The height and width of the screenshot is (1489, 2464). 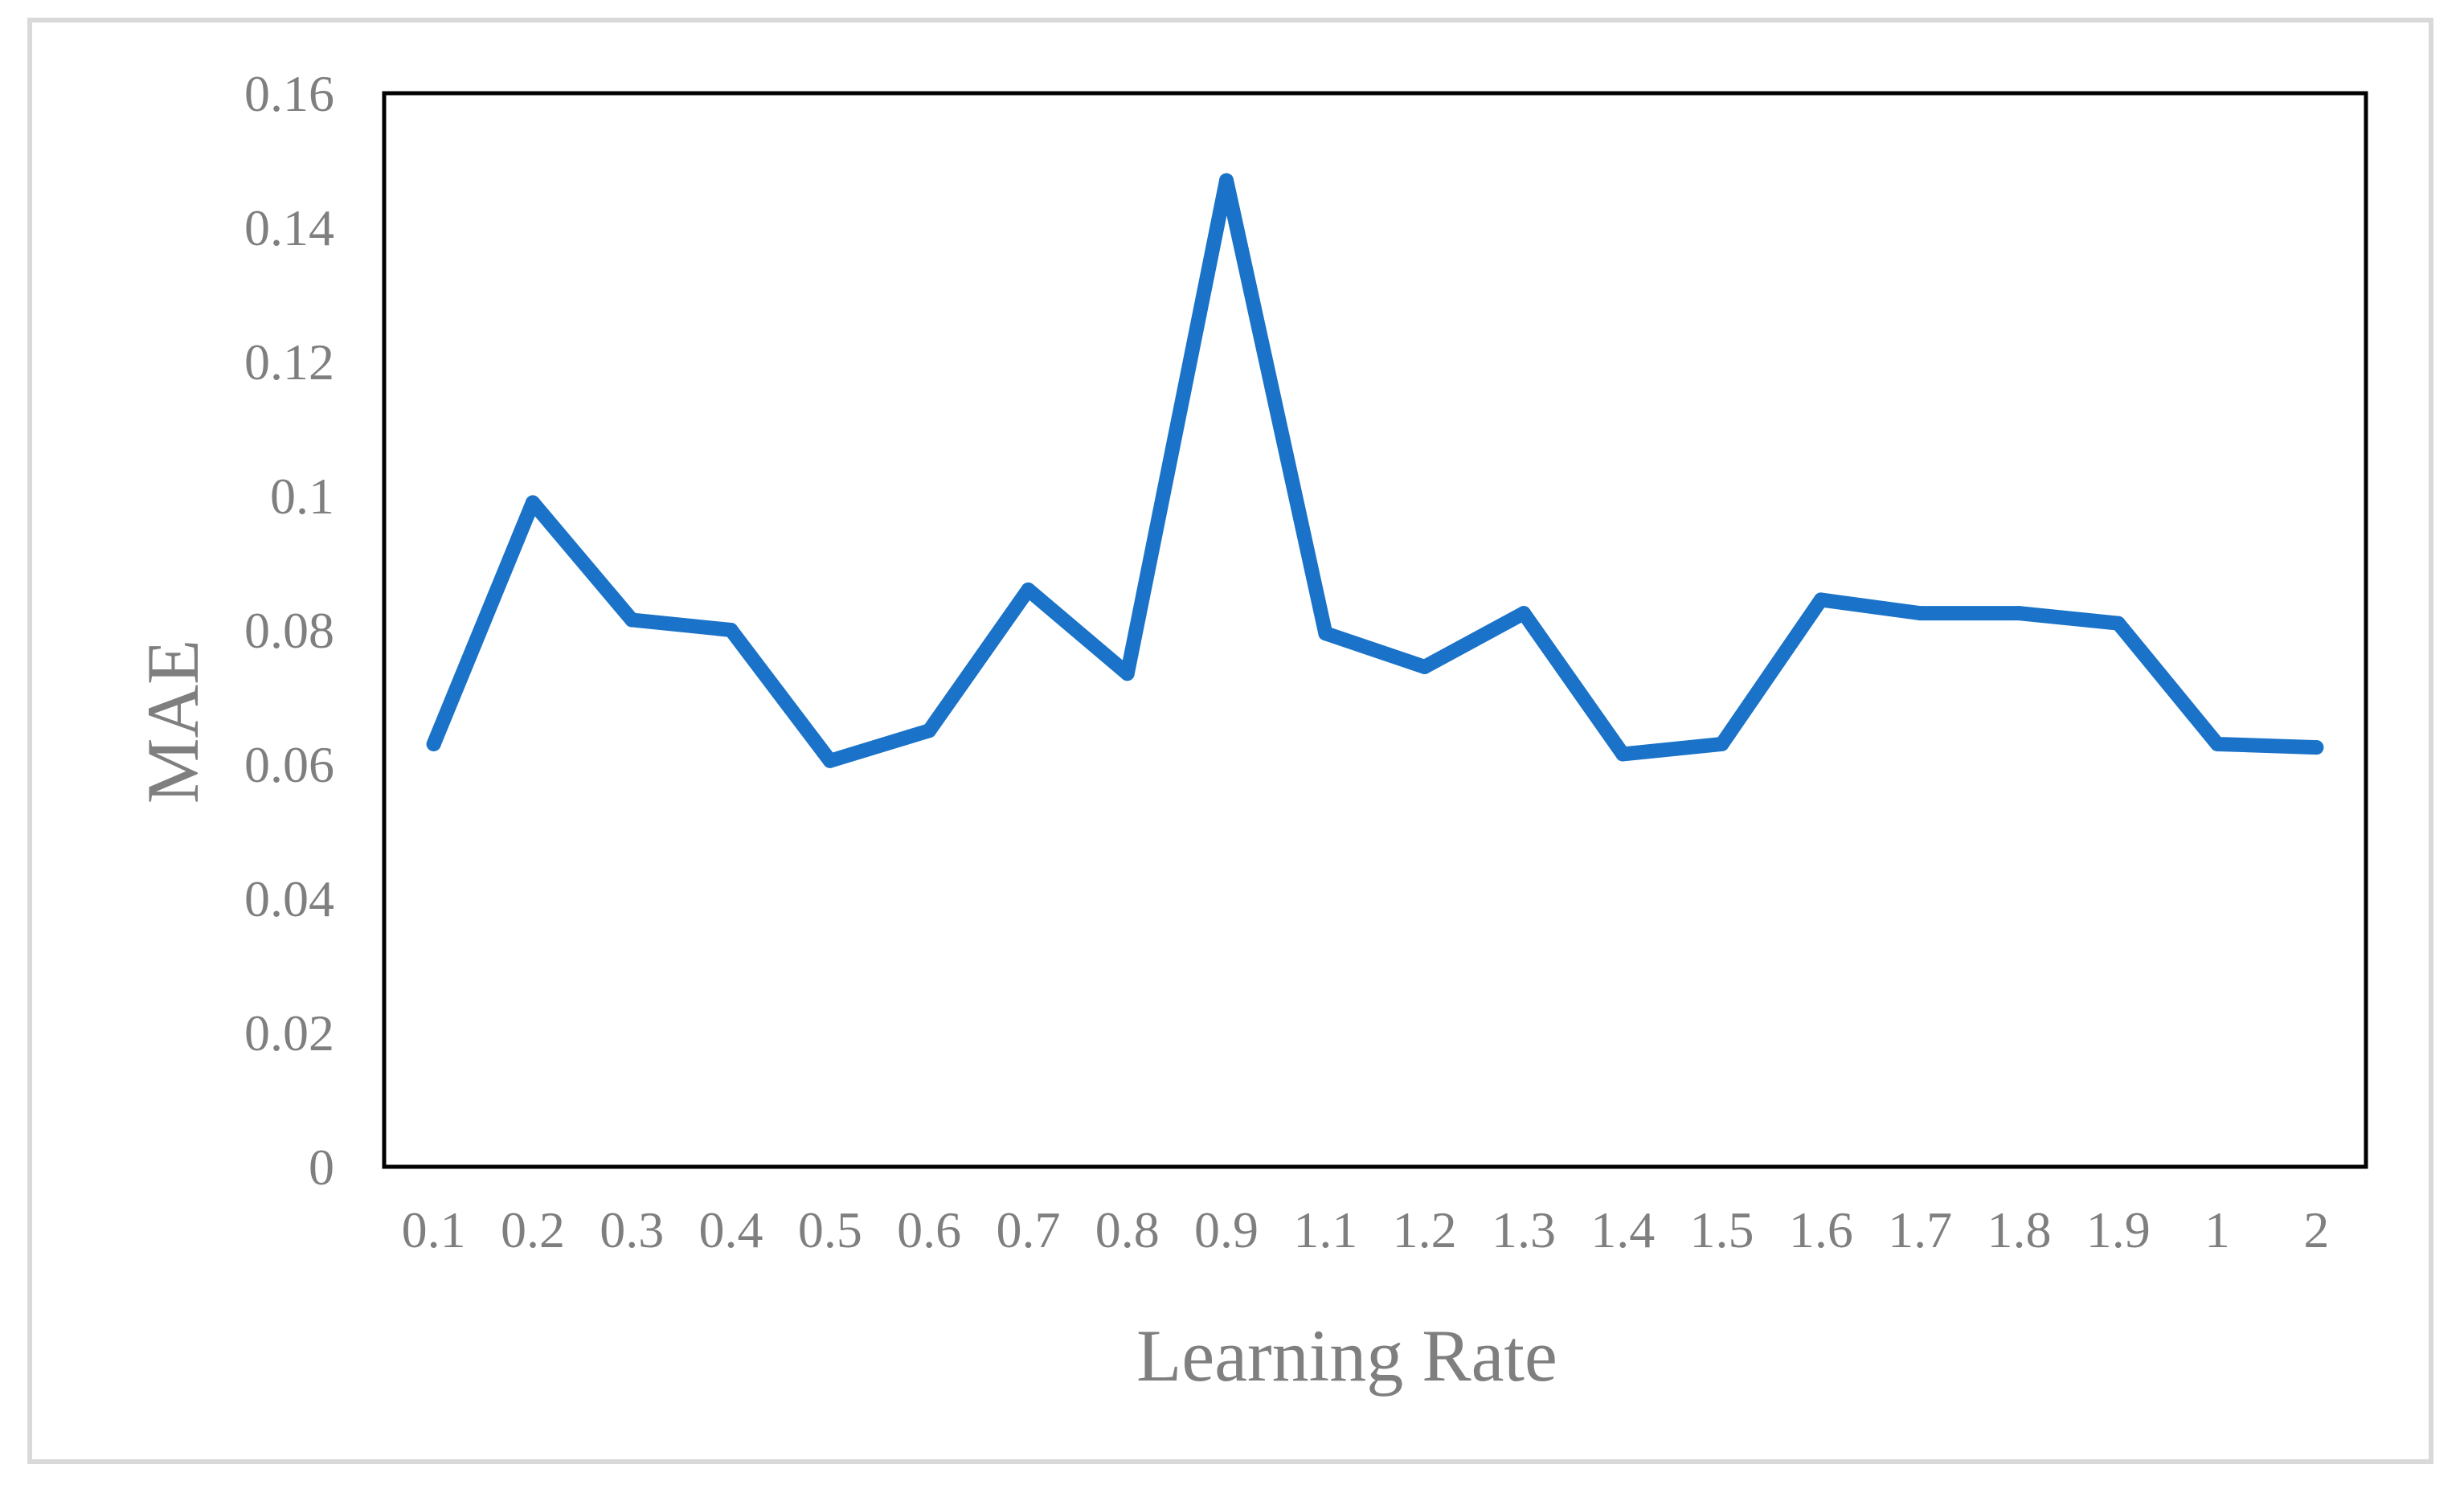 I want to click on x-tick-label: 1.4, so click(x=1622, y=1230).